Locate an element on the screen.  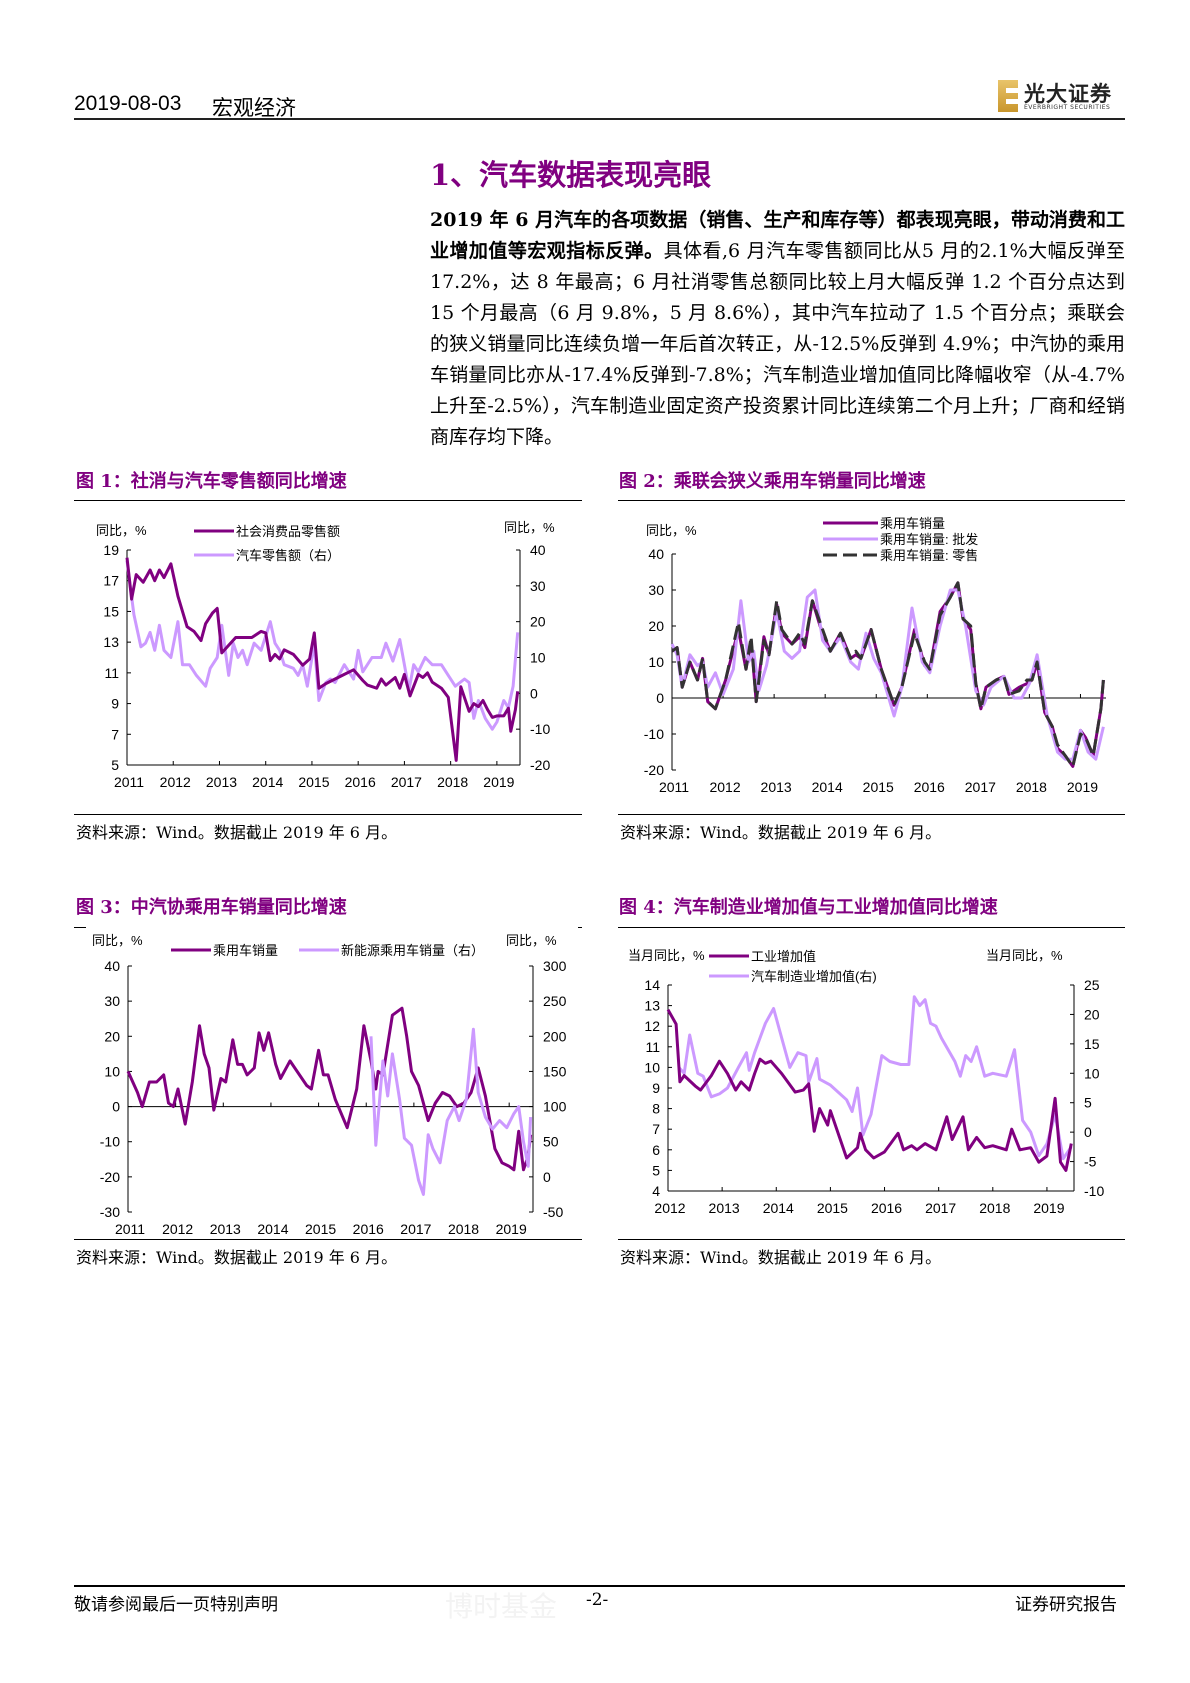
legend-label: 乘用车销量: 零售 is located at coordinates (929, 555).